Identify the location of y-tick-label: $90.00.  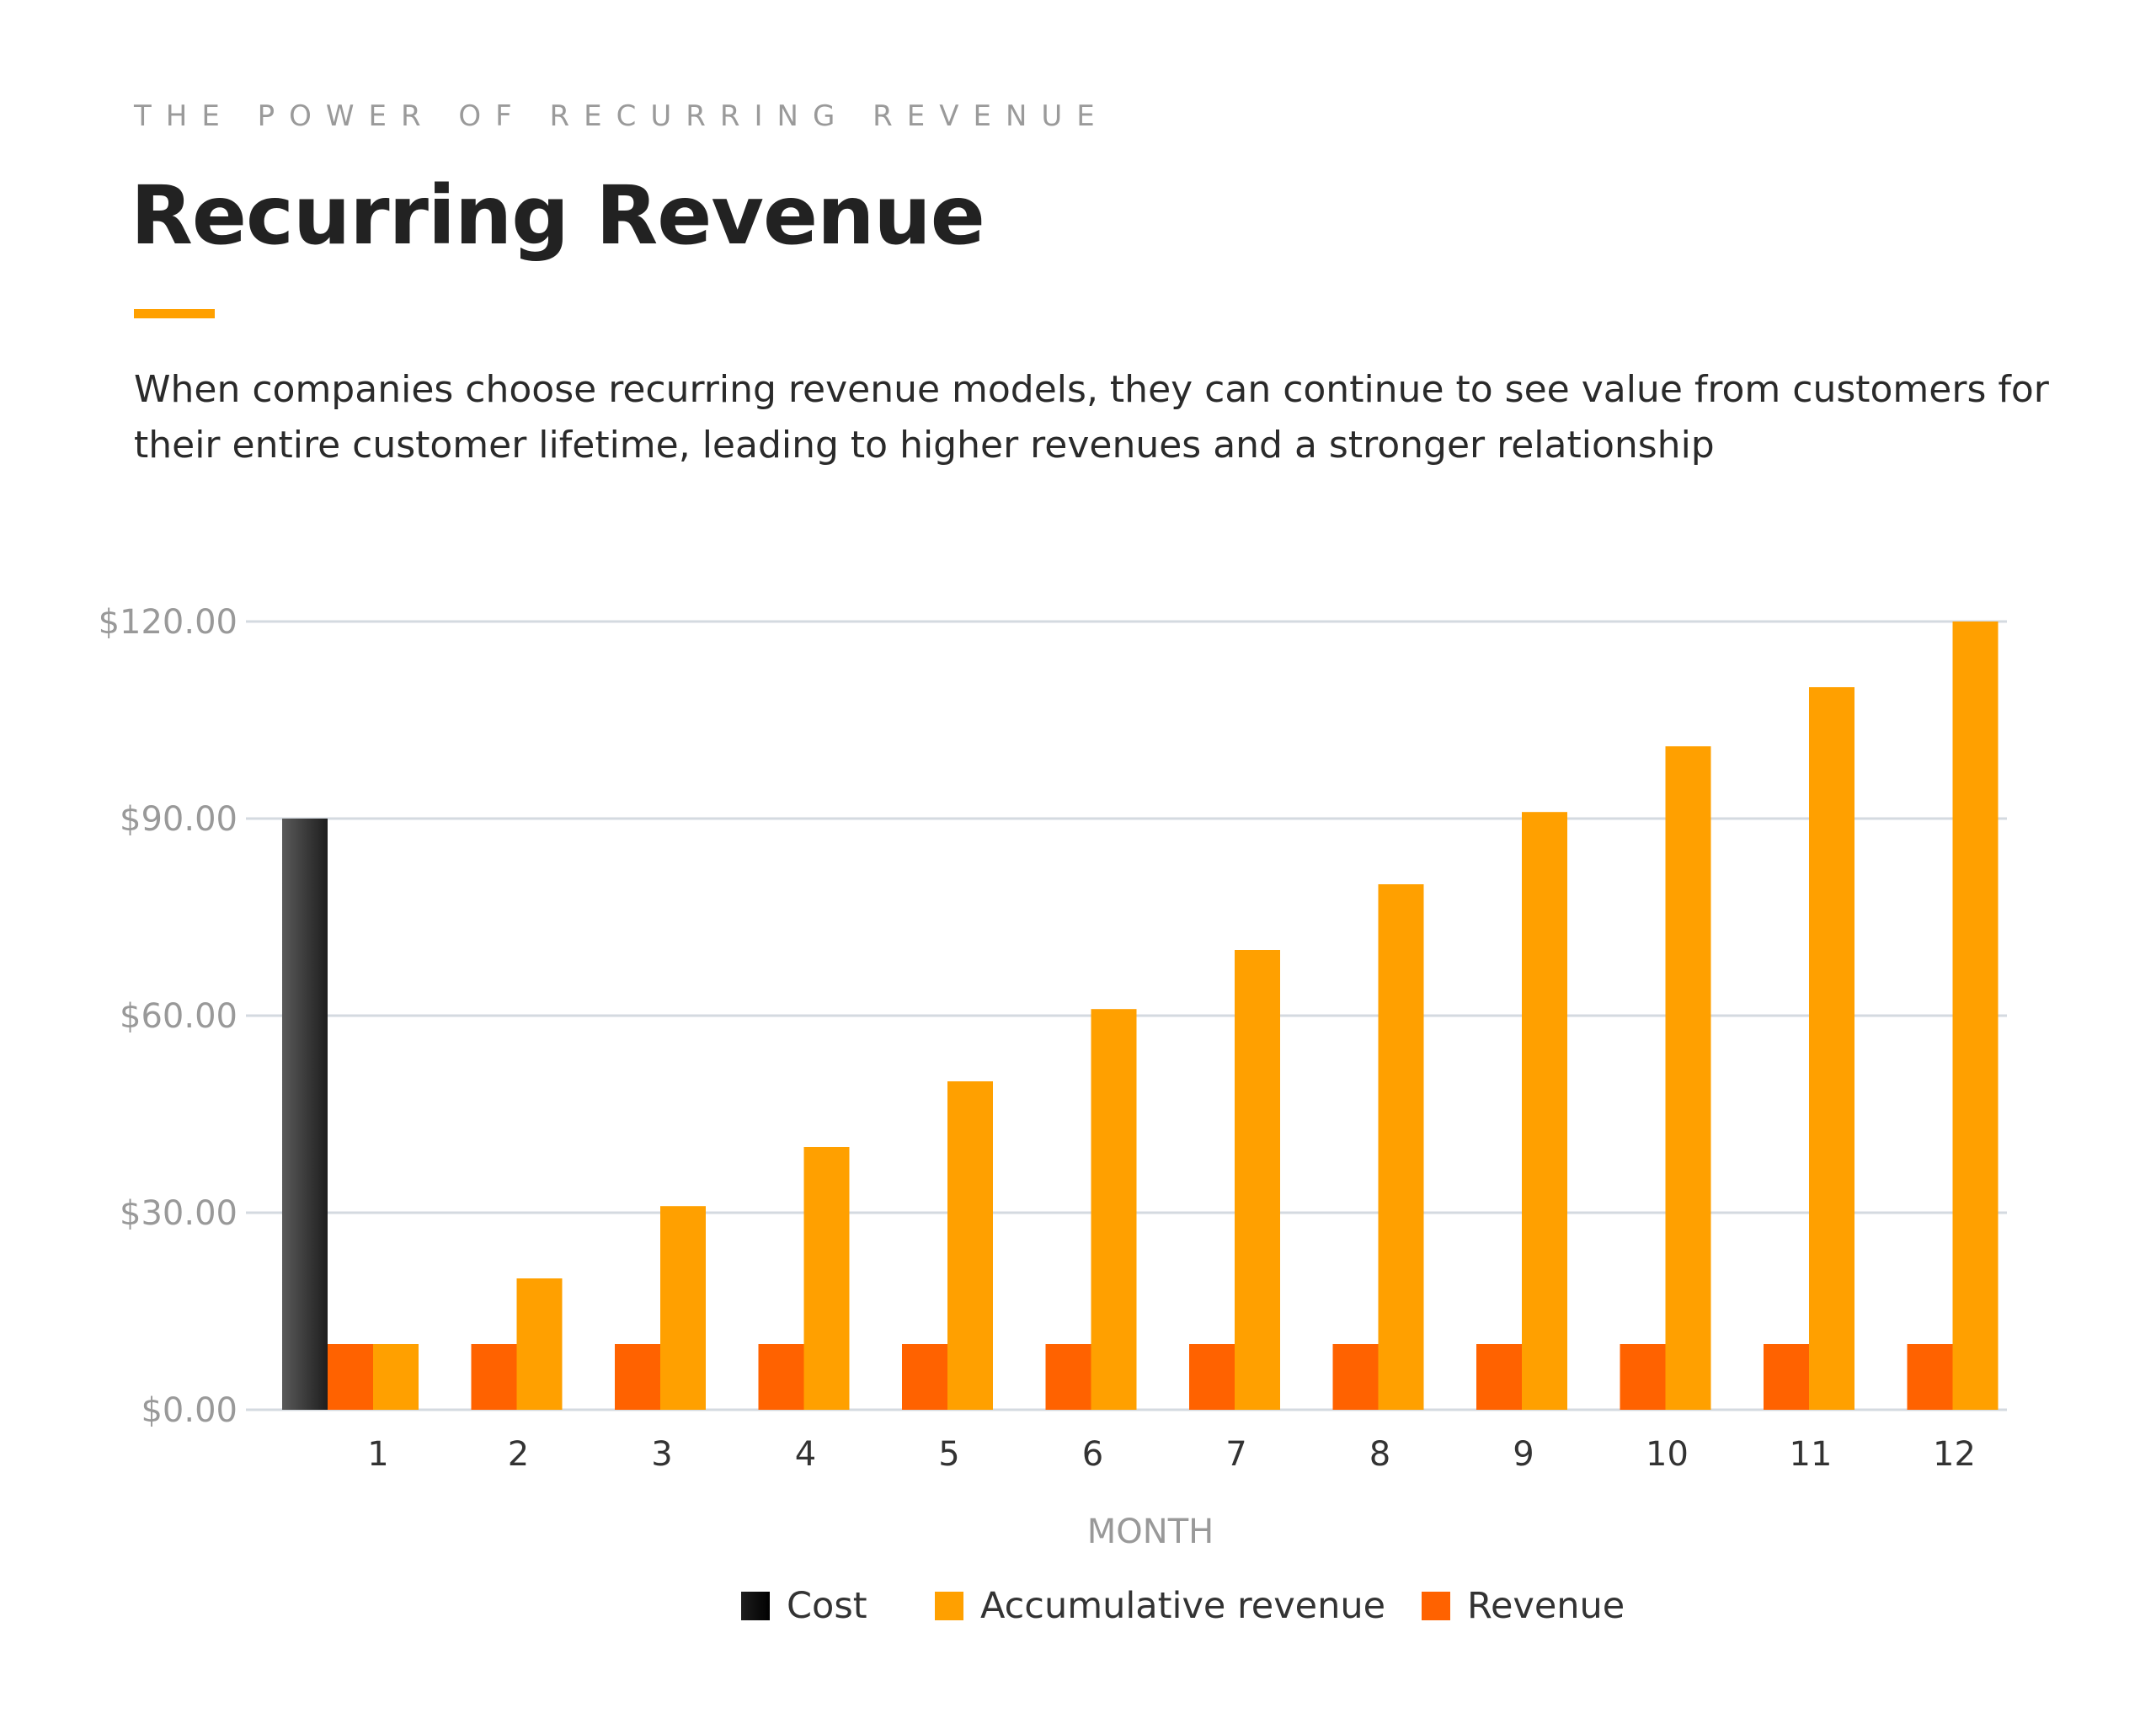
(178, 819).